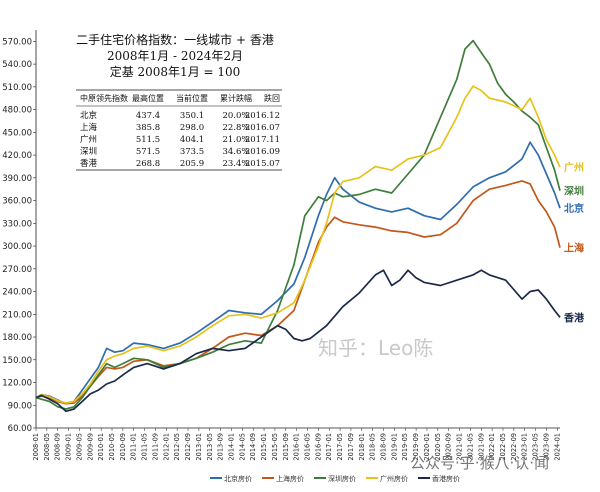  What do you see at coordinates (514, 447) in the screenshot?
I see `x-tick-label: 2022-09` at bounding box center [514, 447].